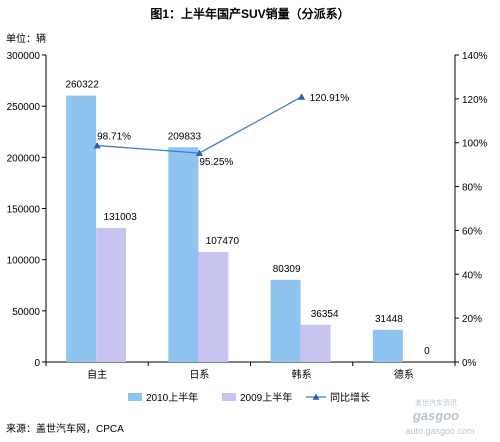 The height and width of the screenshot is (442, 500). What do you see at coordinates (350, 397) in the screenshot?
I see `legend-label: 同比增长` at bounding box center [350, 397].